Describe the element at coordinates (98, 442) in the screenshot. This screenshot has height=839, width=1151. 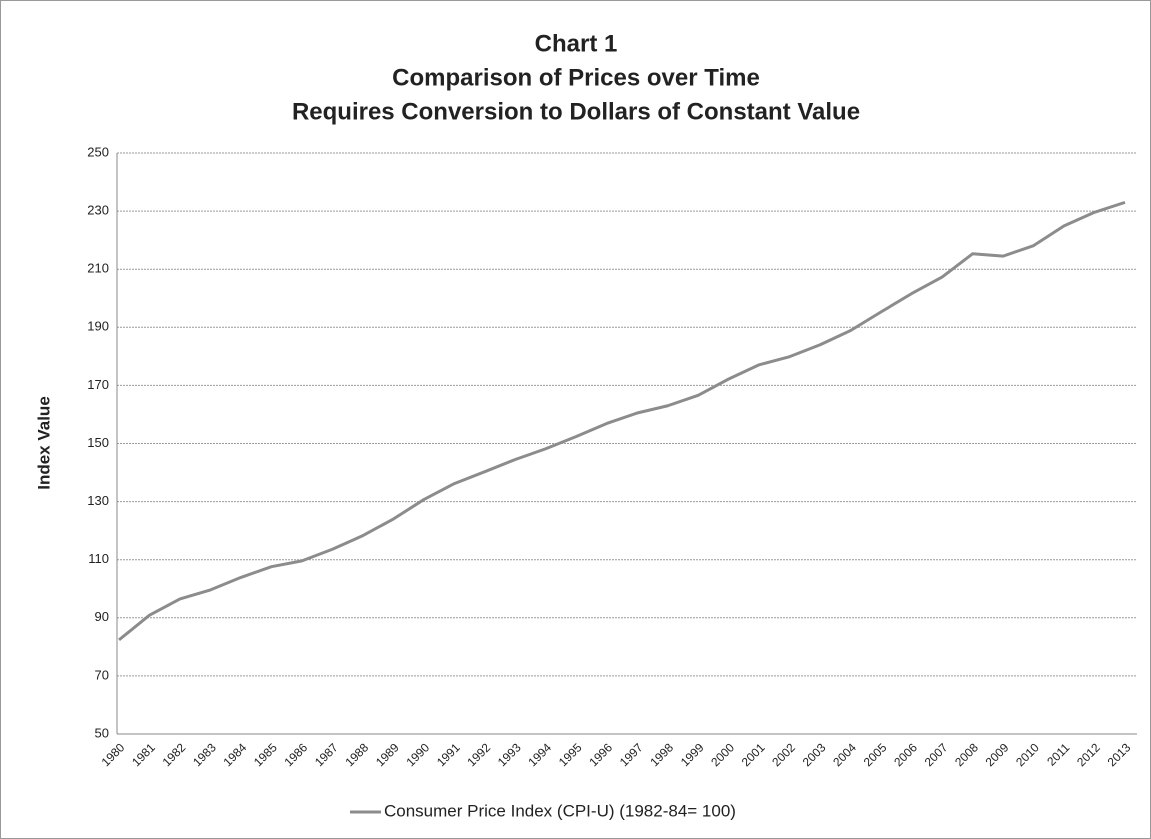
I see `y-tick-label: 150` at that location.